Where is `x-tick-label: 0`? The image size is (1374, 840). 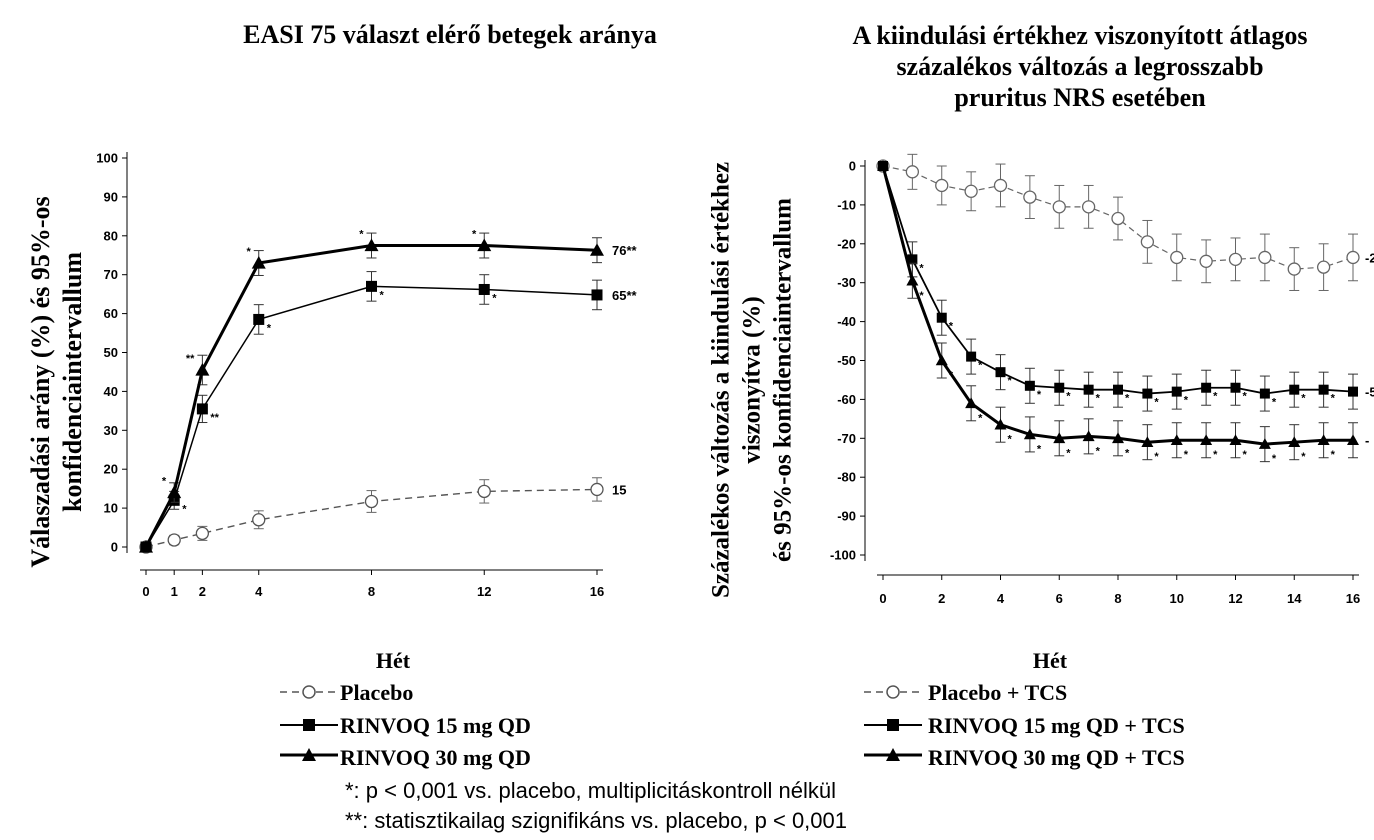 x-tick-label: 0 is located at coordinates (882, 598).